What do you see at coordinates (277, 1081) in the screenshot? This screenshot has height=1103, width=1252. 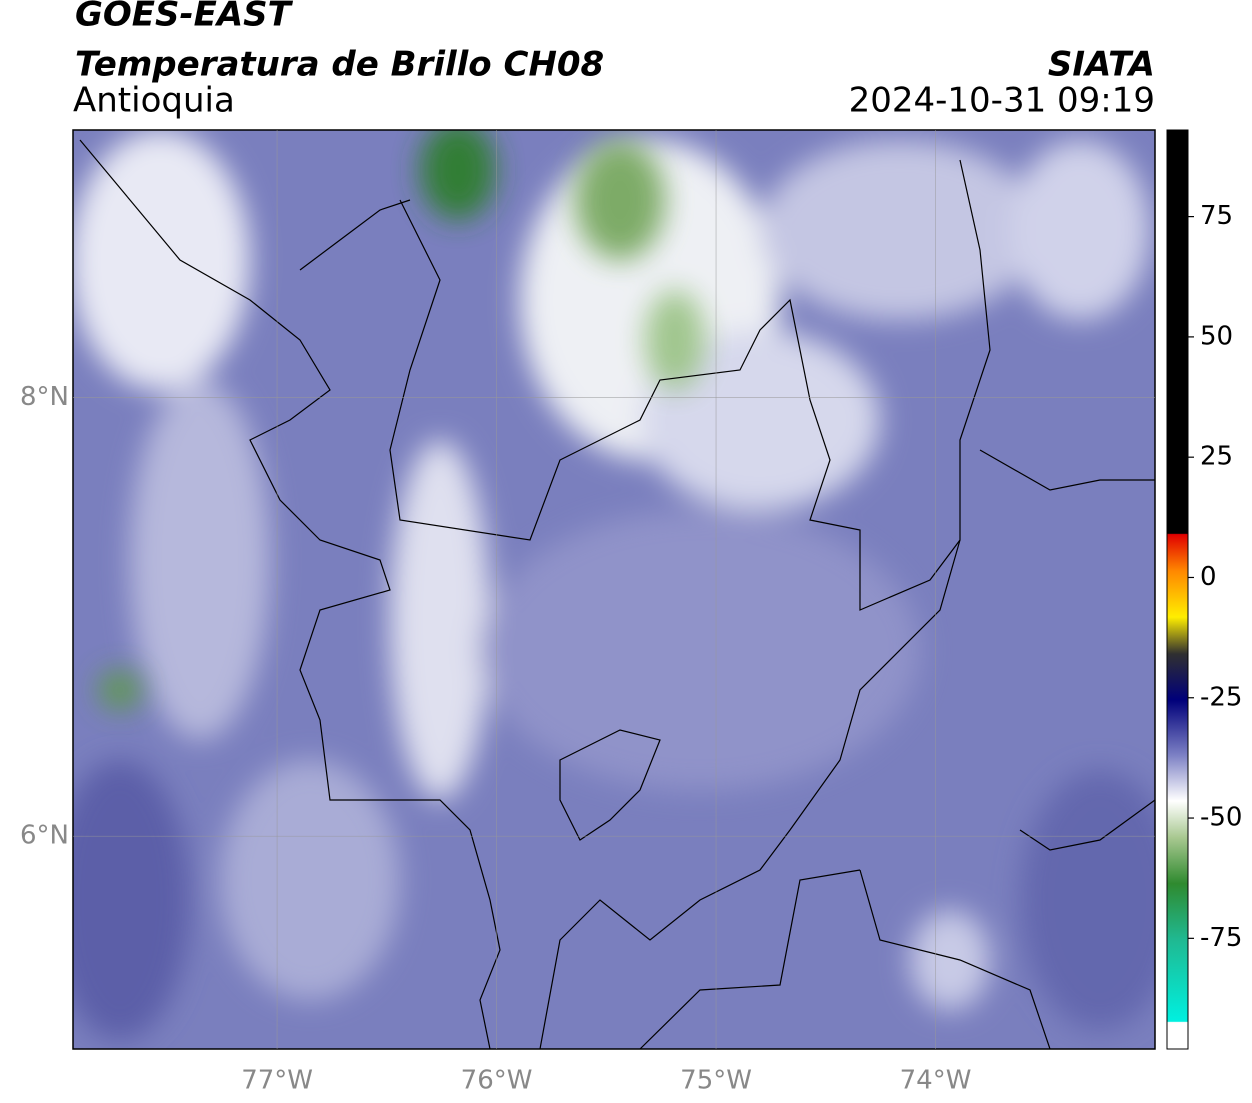 I see `x-tick-label: 77°W` at bounding box center [277, 1081].